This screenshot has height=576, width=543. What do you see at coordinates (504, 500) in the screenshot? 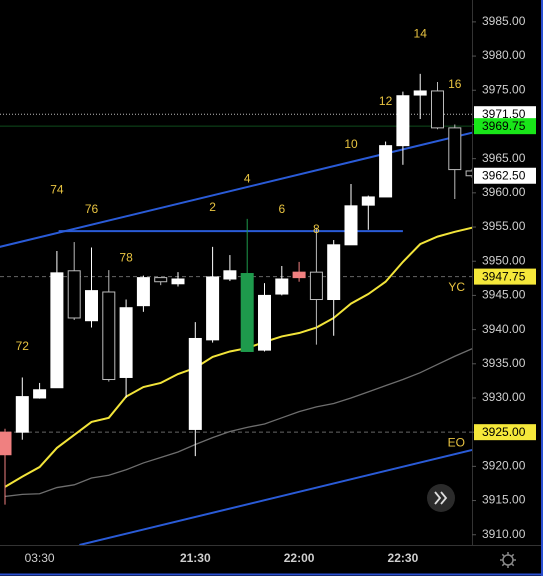
I see `y-tick-label: 3915.00` at bounding box center [504, 500].